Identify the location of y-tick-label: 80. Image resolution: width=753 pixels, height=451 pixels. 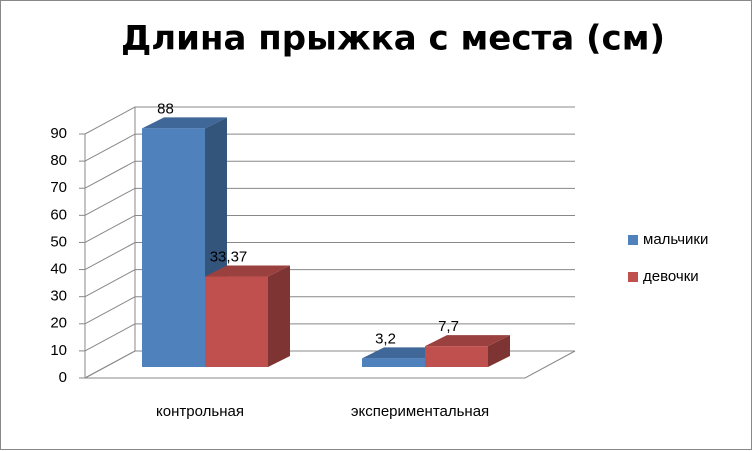
(58, 160).